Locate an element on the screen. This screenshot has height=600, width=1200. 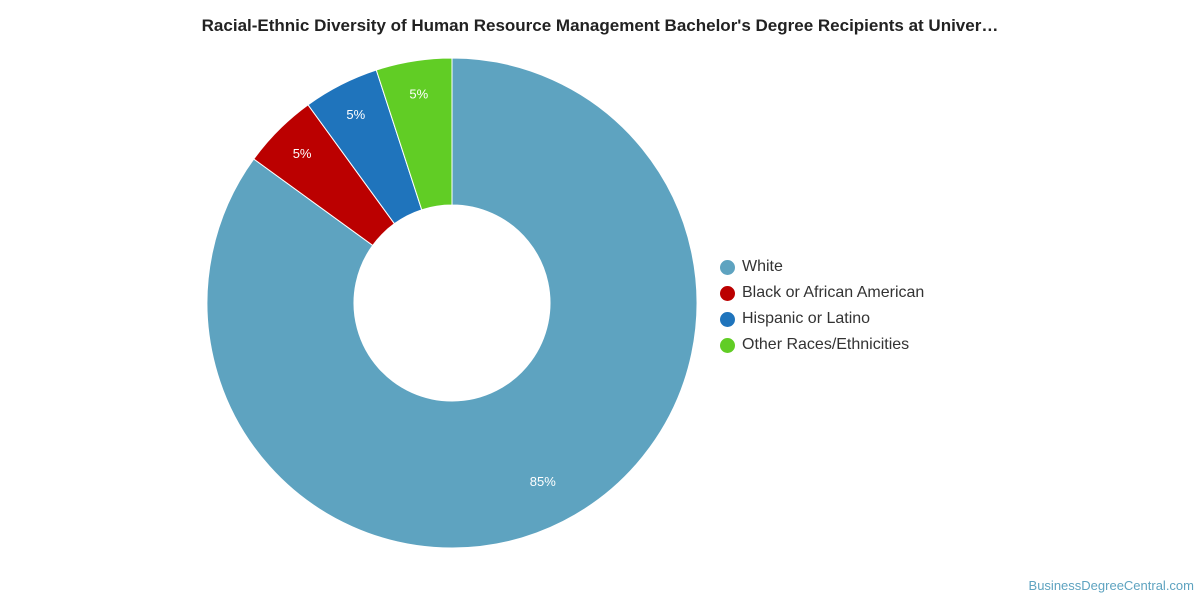
legend-swatch-other is located at coordinates (727, 345).